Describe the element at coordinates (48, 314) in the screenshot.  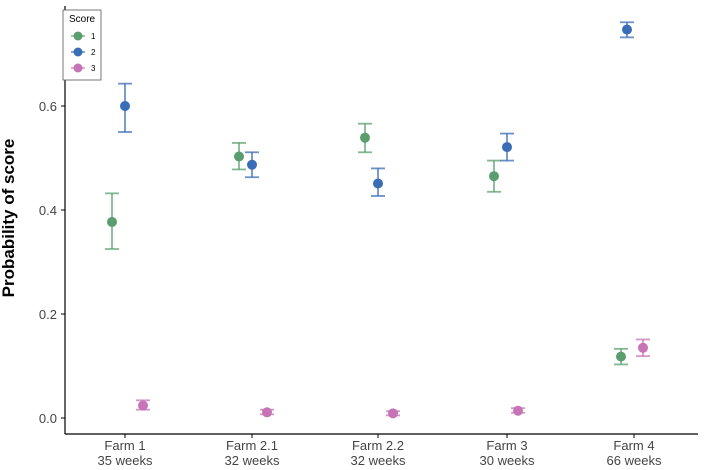
I see `y-tick-label: 0.2` at that location.